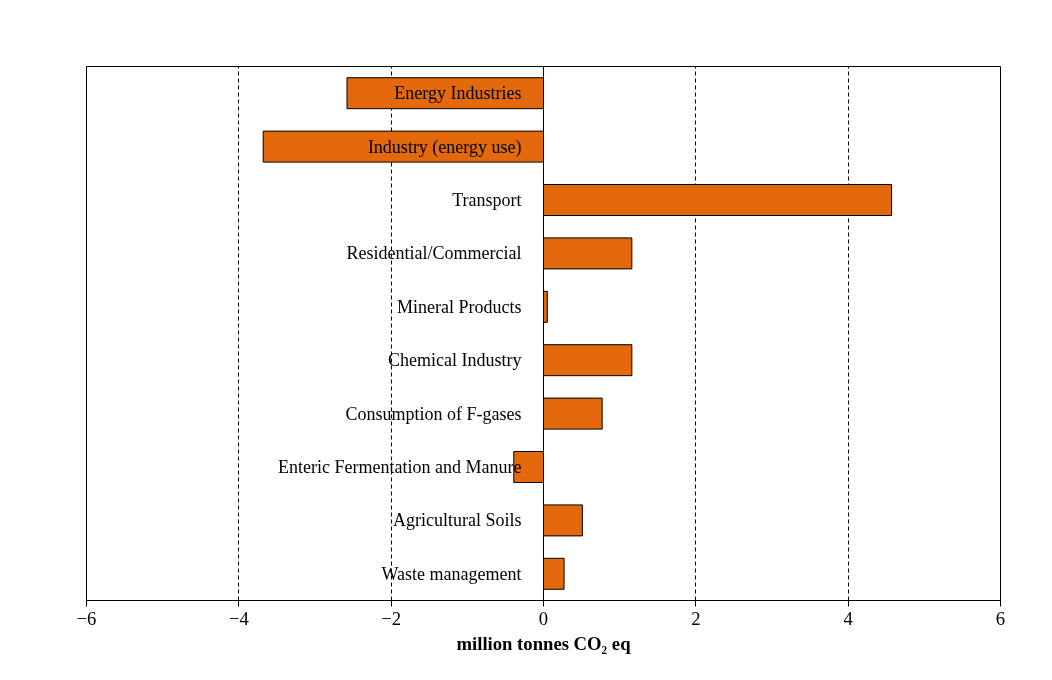 The image size is (1052, 680). Describe the element at coordinates (451, 573) in the screenshot. I see `y-tick-label: Waste management` at that location.